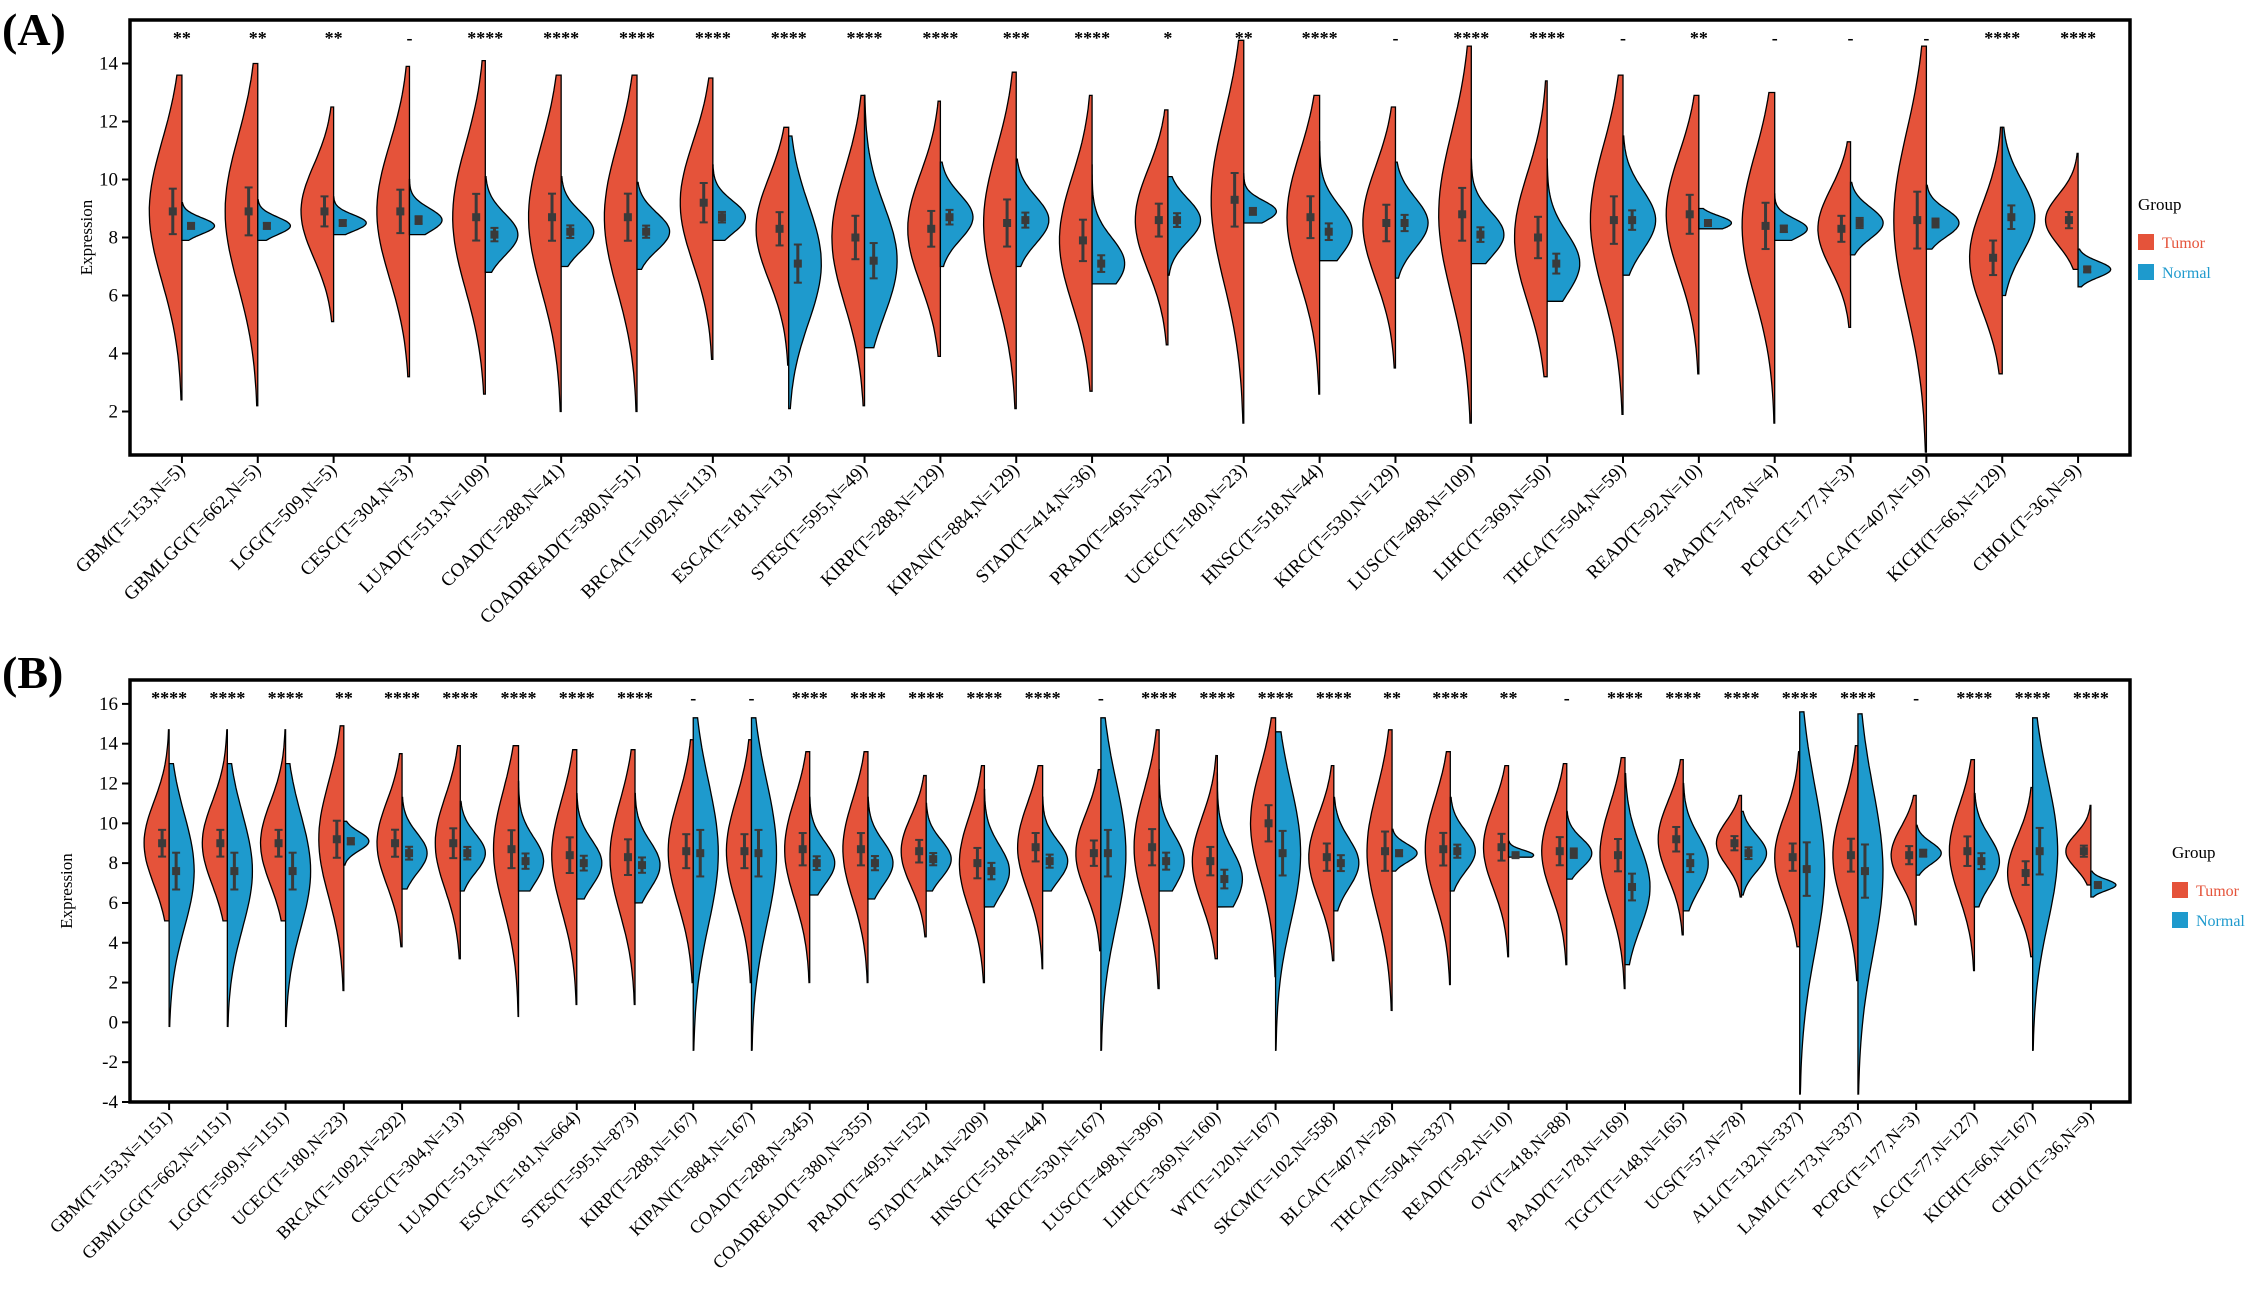 Image resolution: width=2260 pixels, height=1308 pixels. What do you see at coordinates (331, 858) in the screenshot?
I see `violin-tumor-ucec` at bounding box center [331, 858].